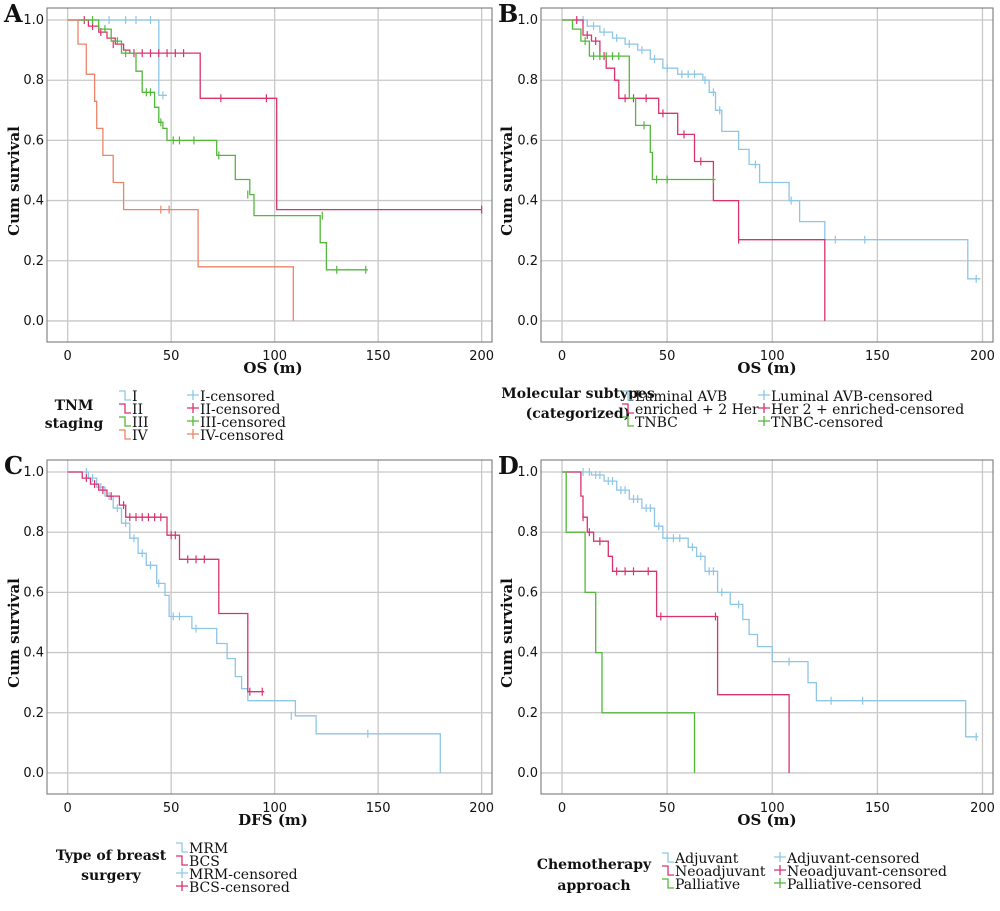  I want to click on y-tick-label-c-0: 0.0, so click(33, 773).